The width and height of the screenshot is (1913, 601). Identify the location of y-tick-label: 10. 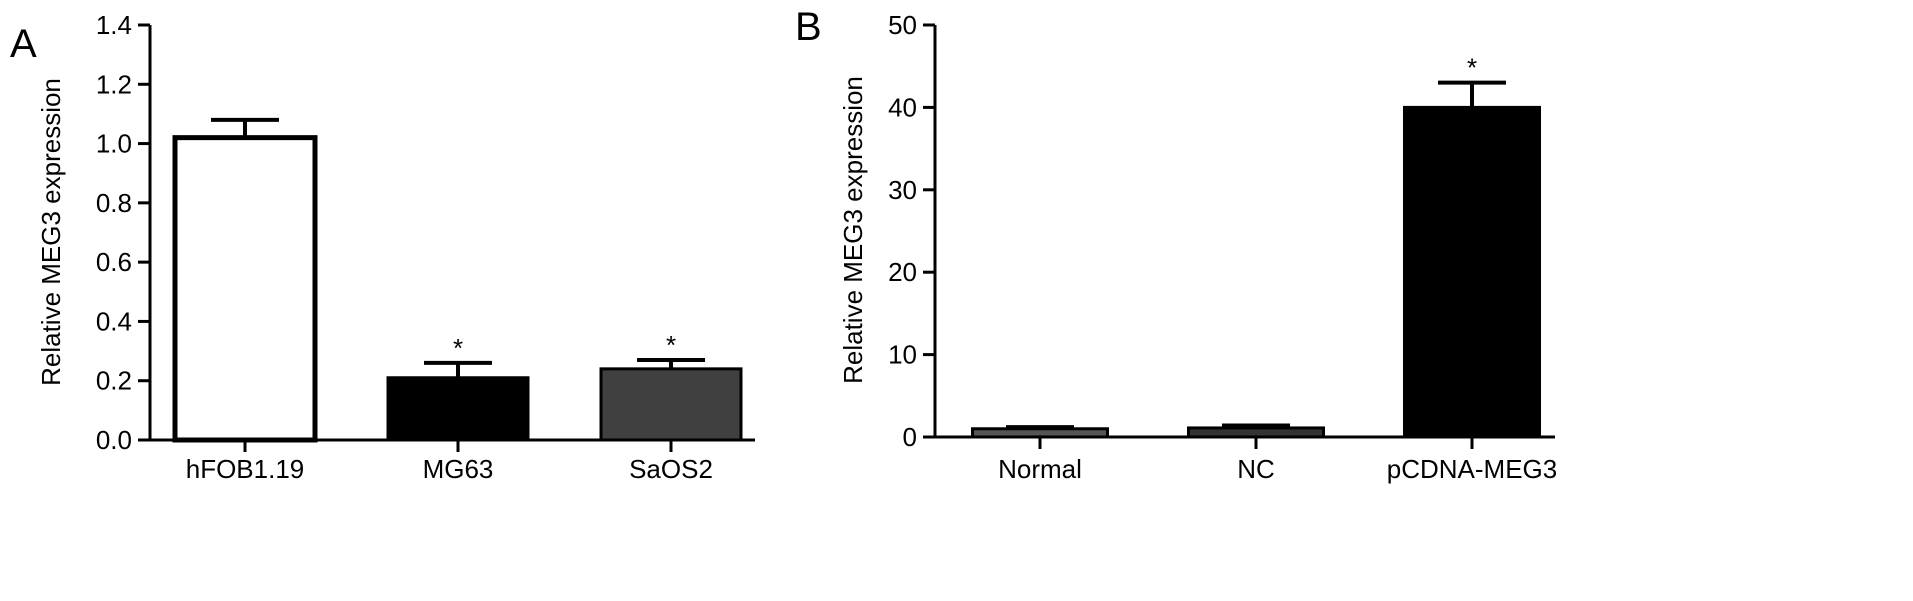
(902, 355).